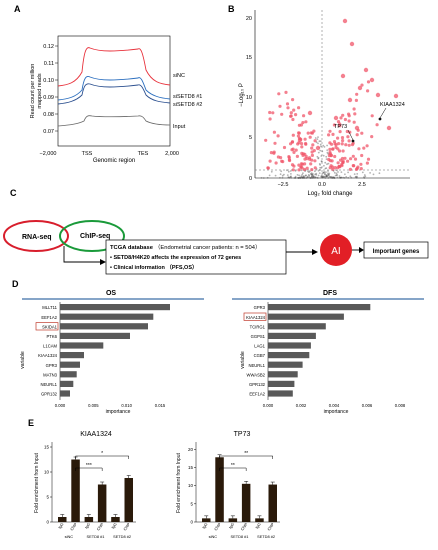 This screenshot has height=550, width=438. What do you see at coordinates (50, 374) in the screenshot?
I see `gene-label: MATN3` at bounding box center [50, 374].